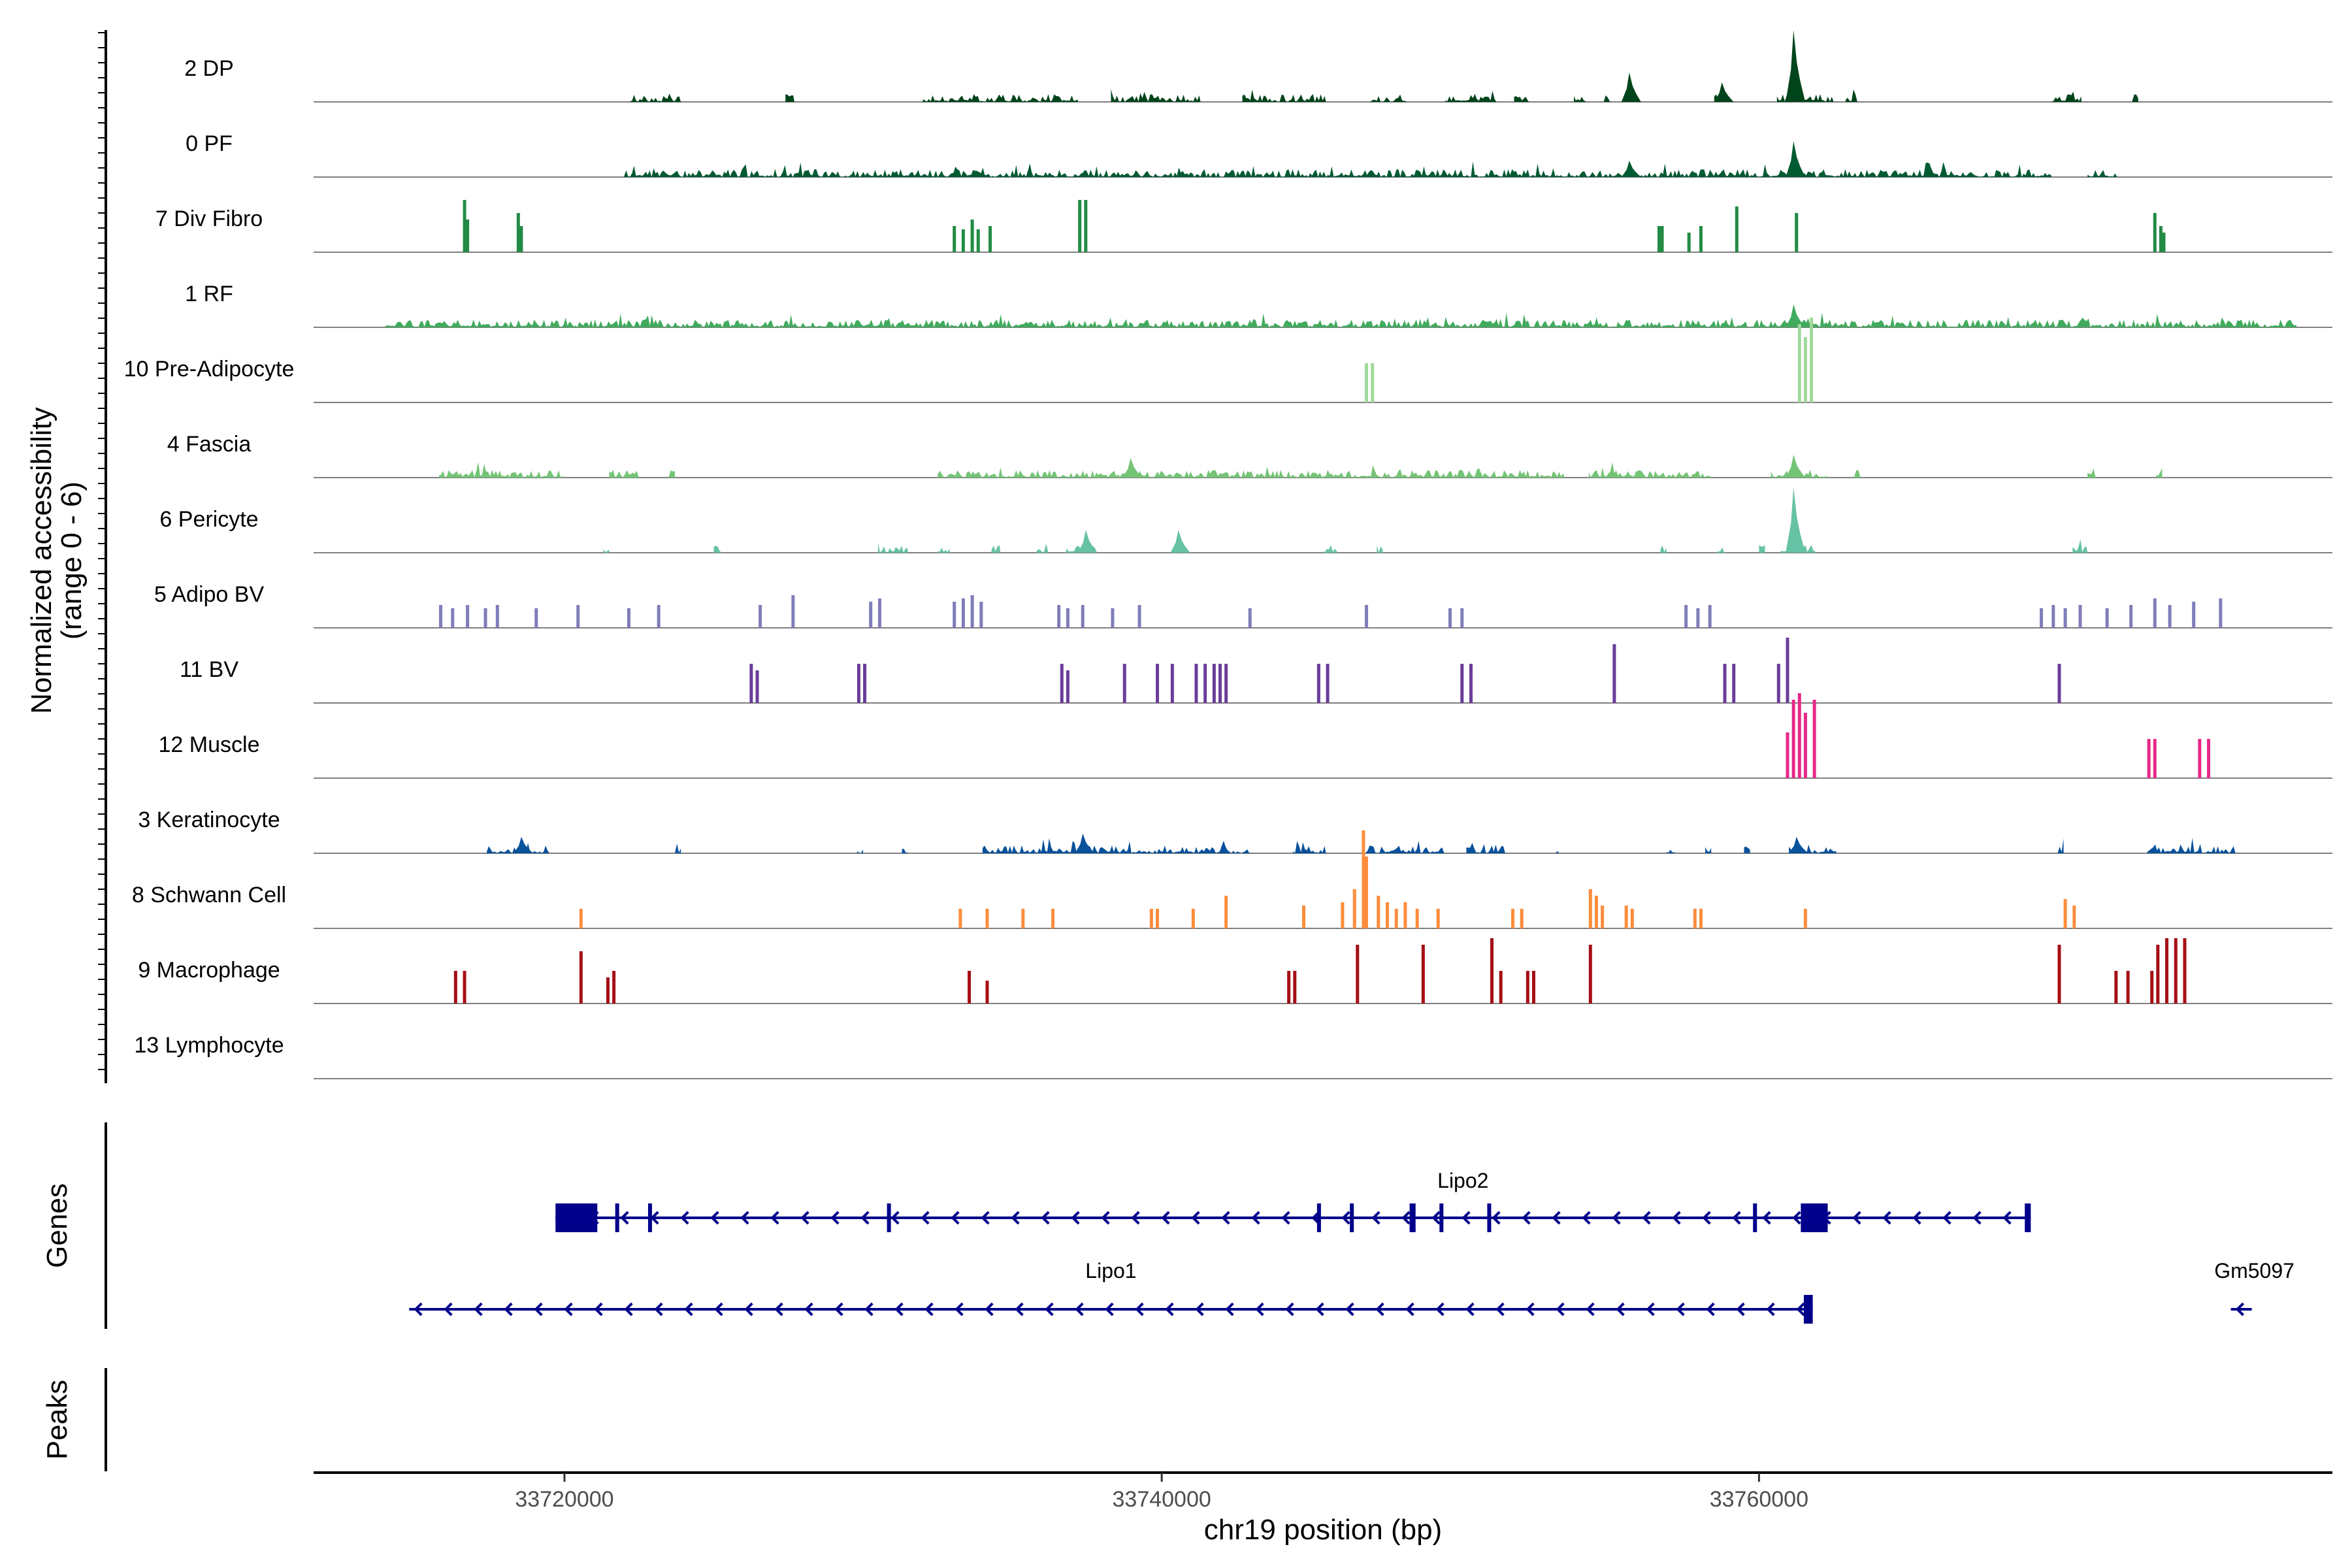  Describe the element at coordinates (1245, 736) in the screenshot. I see `track-12-muscle: 12 Muscle` at that location.